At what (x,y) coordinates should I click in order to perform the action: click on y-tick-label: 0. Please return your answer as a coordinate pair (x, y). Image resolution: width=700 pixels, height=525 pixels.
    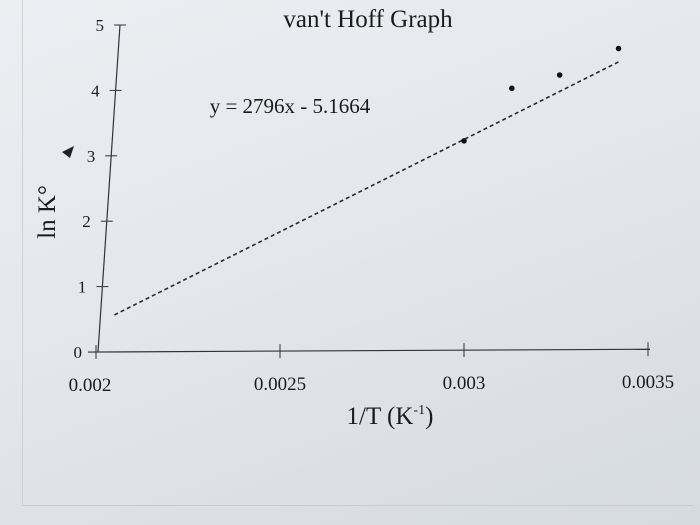
    Looking at the image, I should click on (78, 352).